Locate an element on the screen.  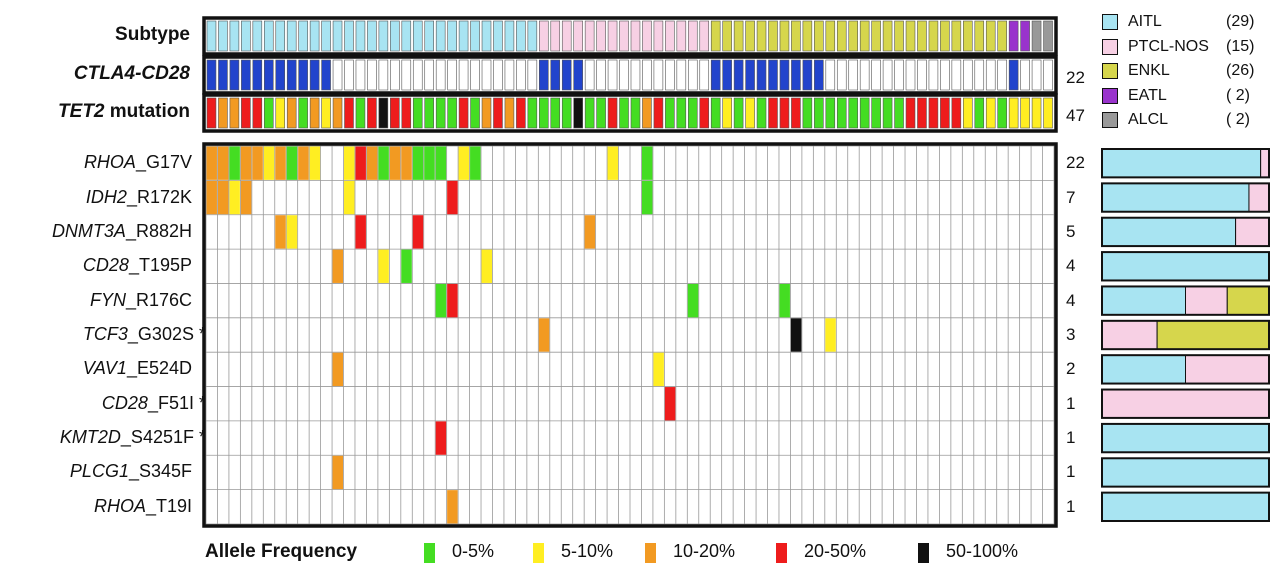
tet2-row-label: TET2 mutation is located at coordinates (124, 112).